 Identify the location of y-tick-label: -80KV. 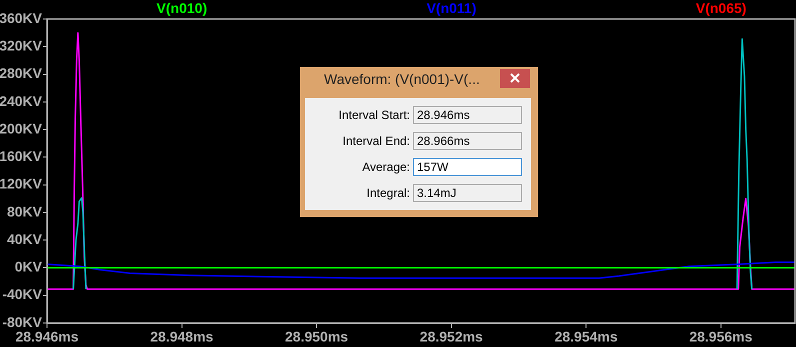
(22, 322).